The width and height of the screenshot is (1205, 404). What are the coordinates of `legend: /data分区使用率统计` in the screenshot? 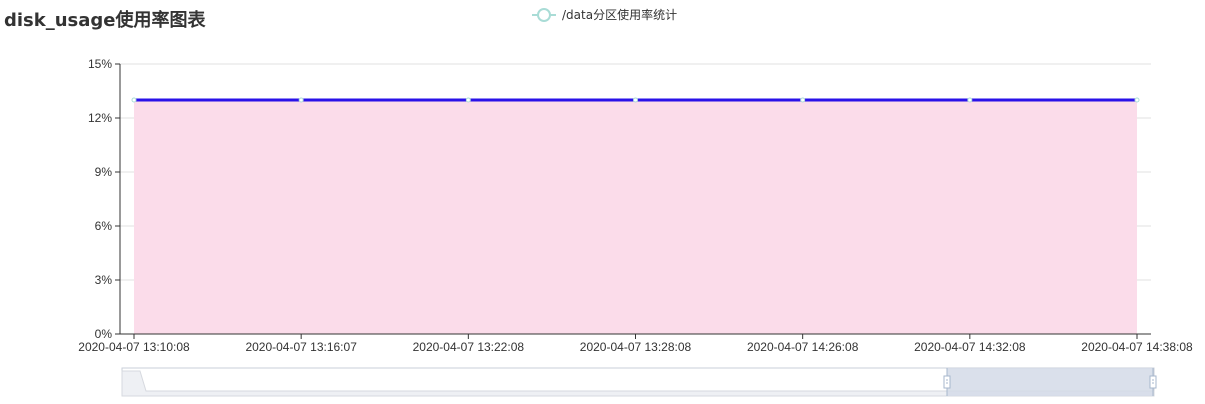 It's located at (604, 14).